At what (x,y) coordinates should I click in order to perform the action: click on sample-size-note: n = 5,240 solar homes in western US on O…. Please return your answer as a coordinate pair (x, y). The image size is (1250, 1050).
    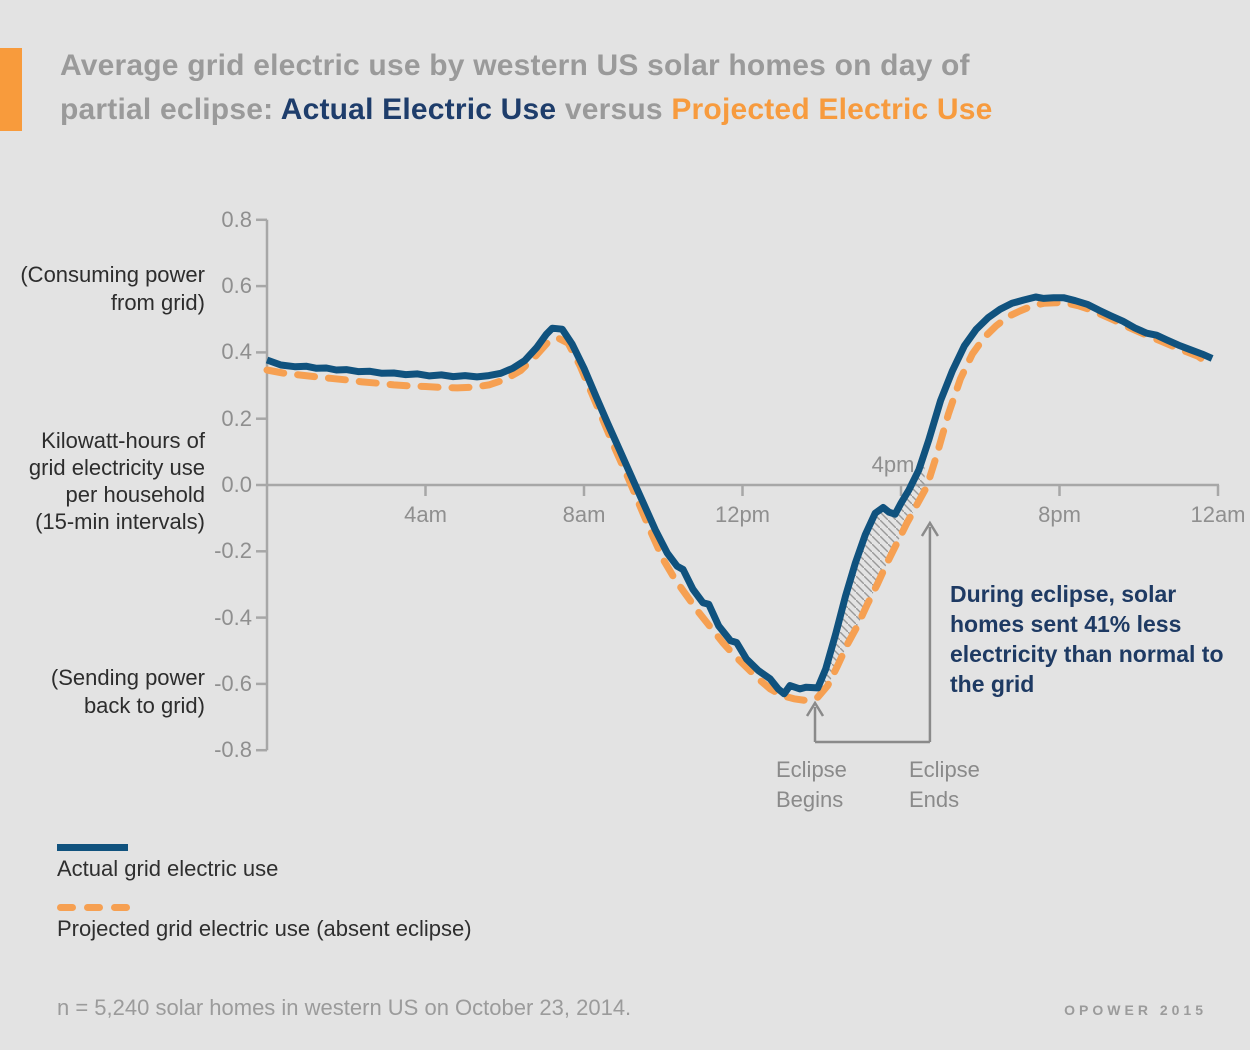
    Looking at the image, I should click on (344, 1007).